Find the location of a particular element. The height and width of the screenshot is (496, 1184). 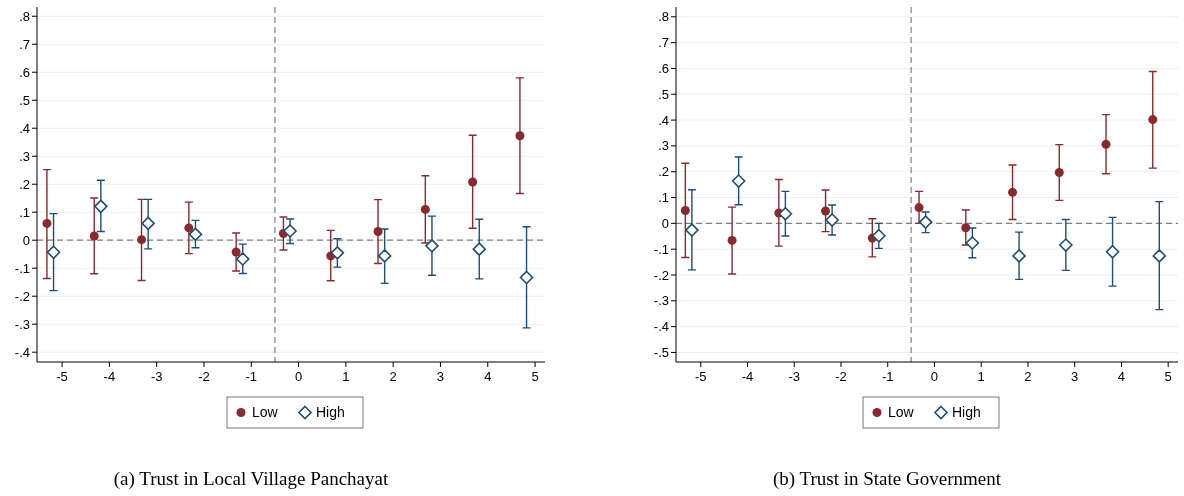

y-tick-label: -.5 is located at coordinates (661, 352).